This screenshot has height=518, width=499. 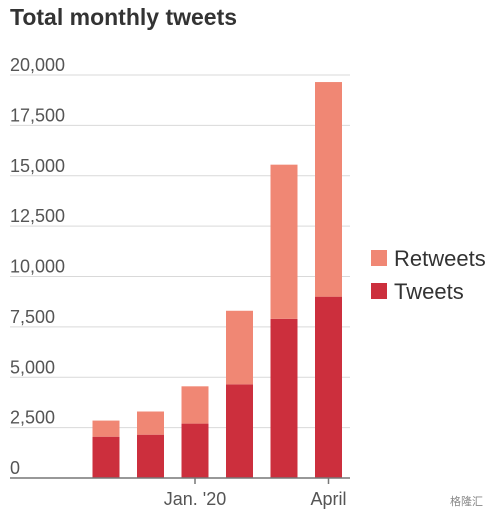 What do you see at coordinates (466, 501) in the screenshot?
I see `watermark-text: 格隆汇` at bounding box center [466, 501].